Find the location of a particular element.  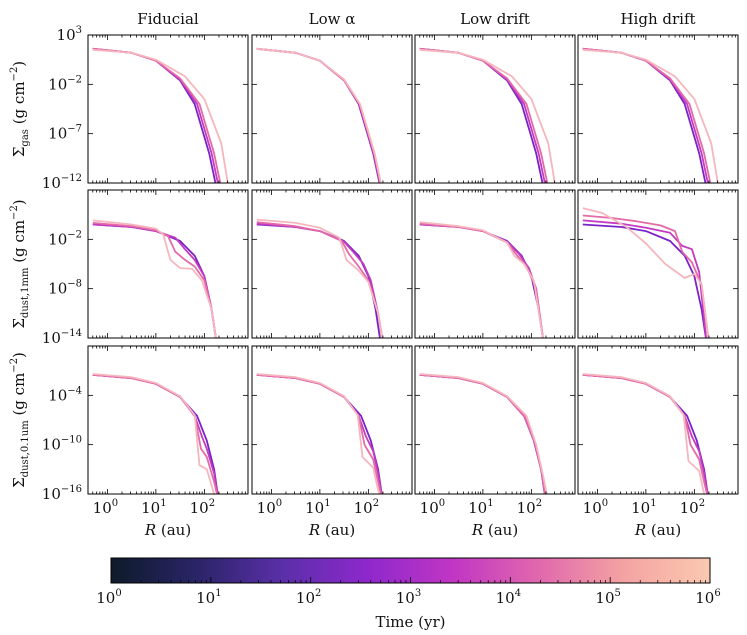

ylabel-dust1mm: Σdust,1mm (g cm−2) is located at coordinates (20, 263).